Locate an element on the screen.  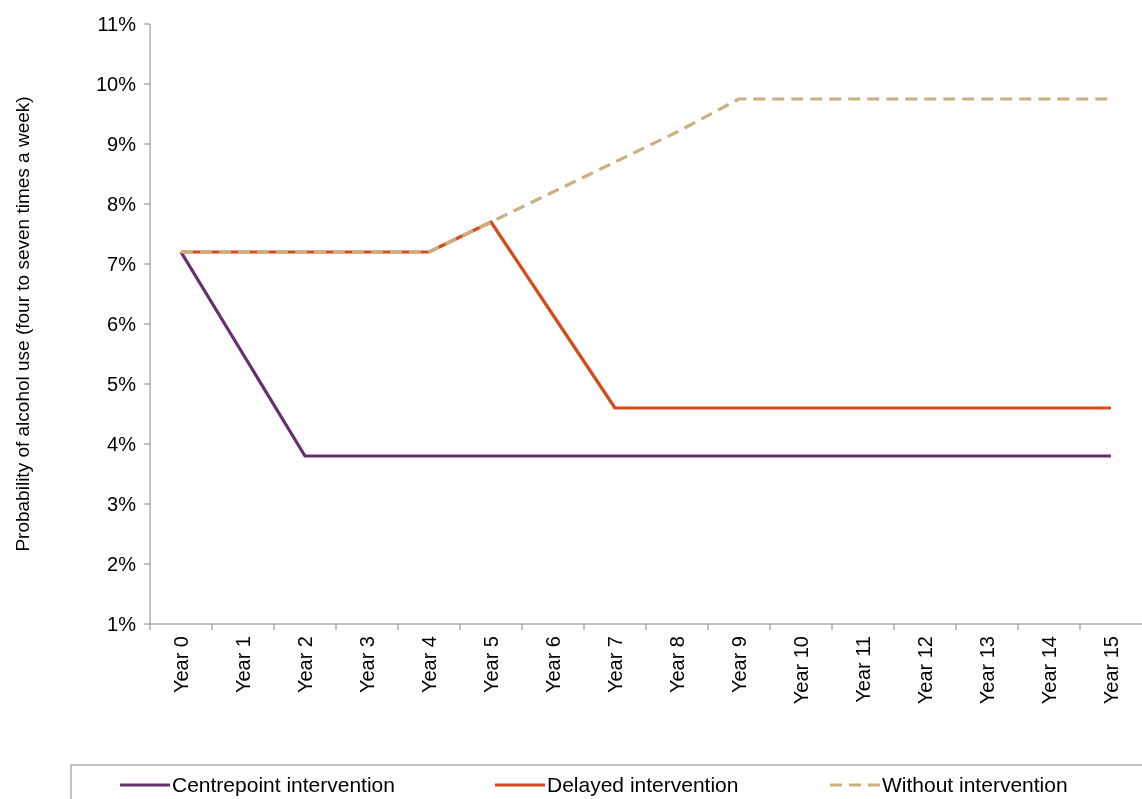
x-tick-label: Year 0 is located at coordinates (181, 665).